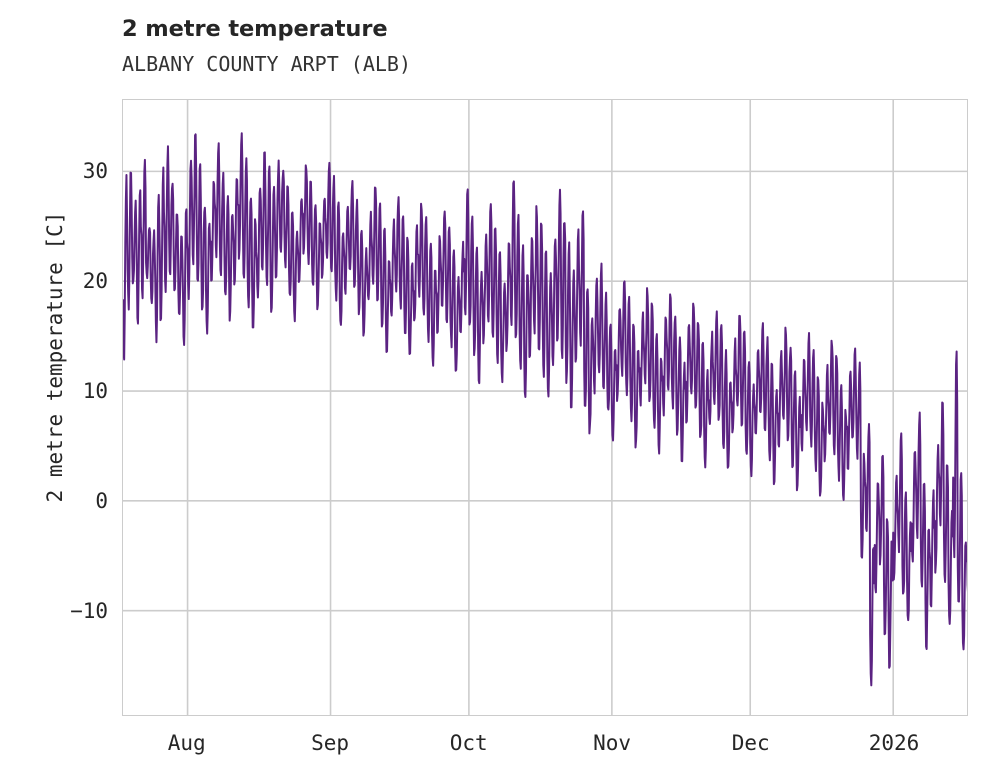 The width and height of the screenshot is (981, 782). Describe the element at coordinates (101, 501) in the screenshot. I see `y-axis-tick-0: 0` at that location.